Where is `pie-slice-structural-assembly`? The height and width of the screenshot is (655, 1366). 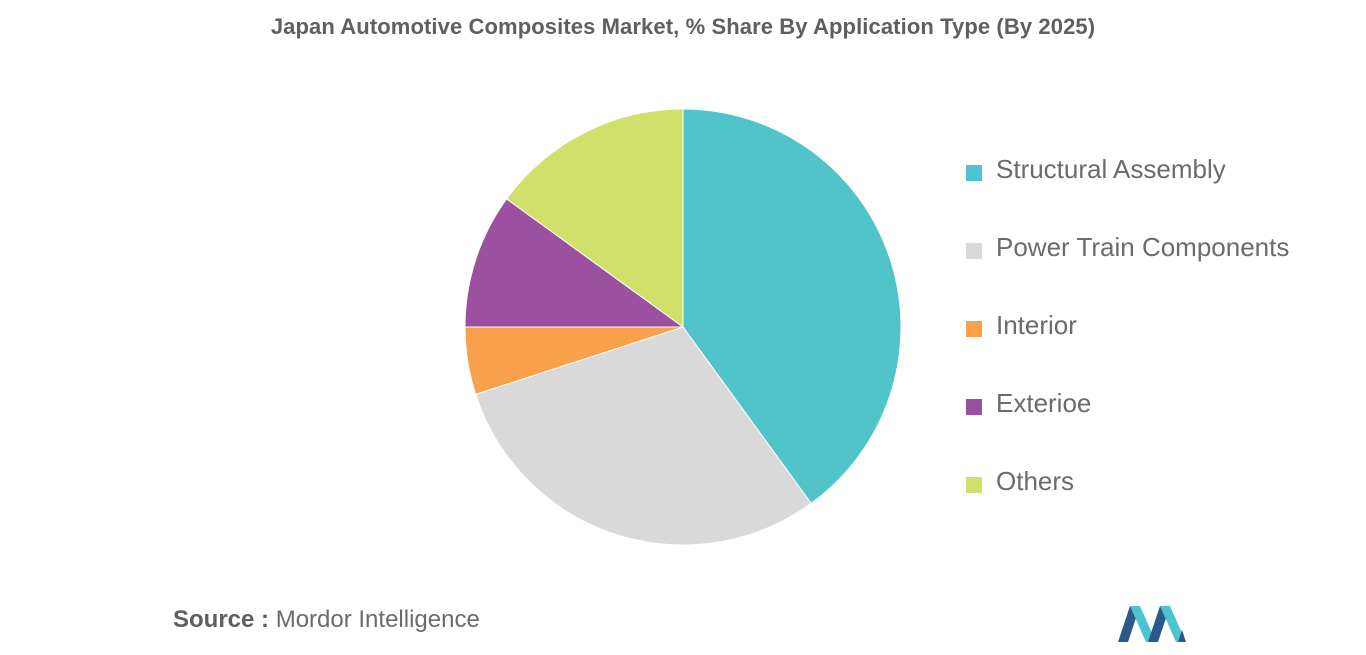 pie-slice-structural-assembly is located at coordinates (792, 306).